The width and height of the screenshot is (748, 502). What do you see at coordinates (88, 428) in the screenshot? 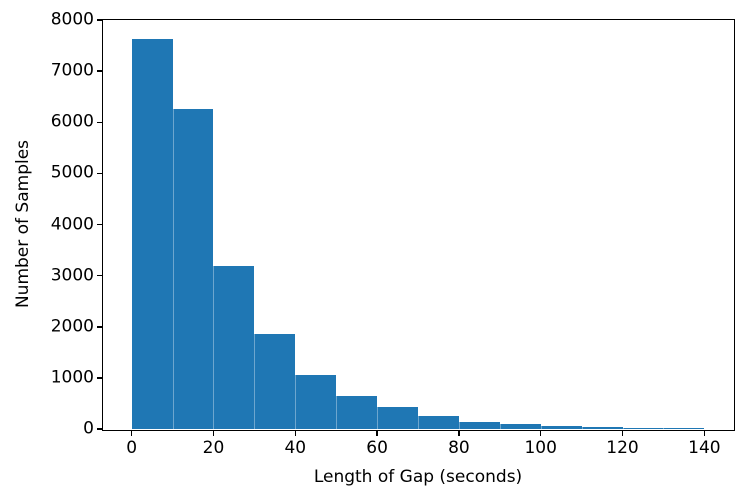
I see `y-tick-label: 0` at bounding box center [88, 428].